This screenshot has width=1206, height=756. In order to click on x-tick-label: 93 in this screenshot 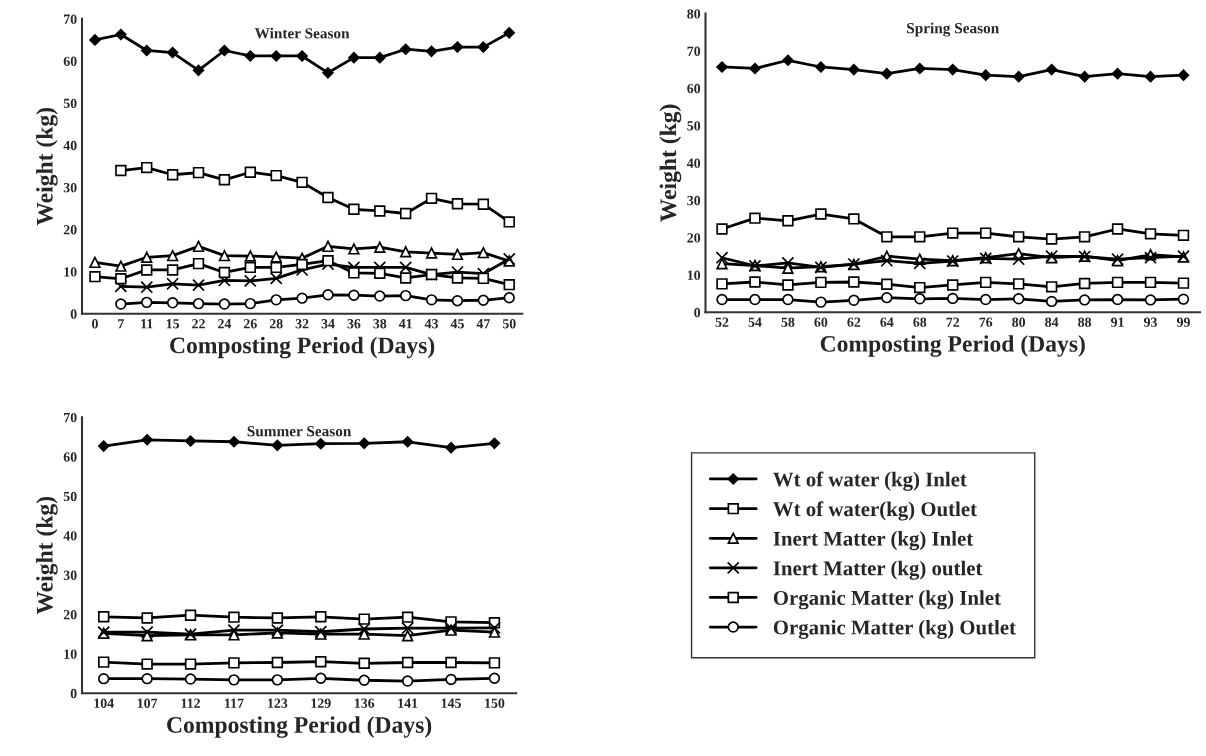, I will do `click(1150, 322)`.